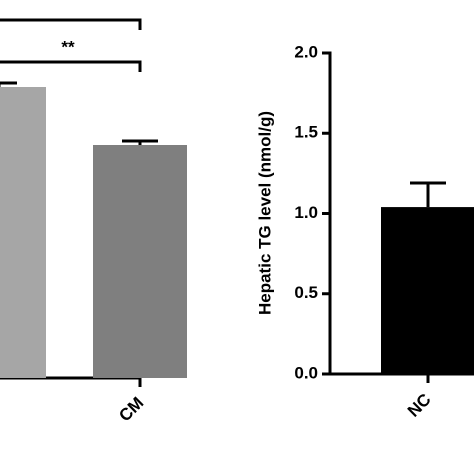  Describe the element at coordinates (306, 292) in the screenshot. I see `y-tick-label: 0.5` at that location.